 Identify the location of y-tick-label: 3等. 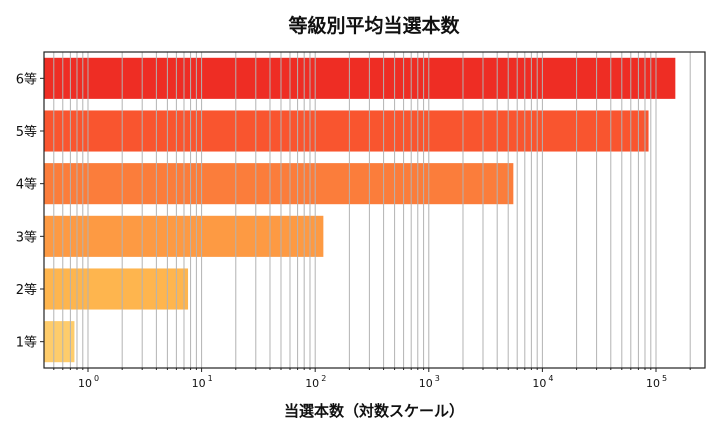
(26, 237).